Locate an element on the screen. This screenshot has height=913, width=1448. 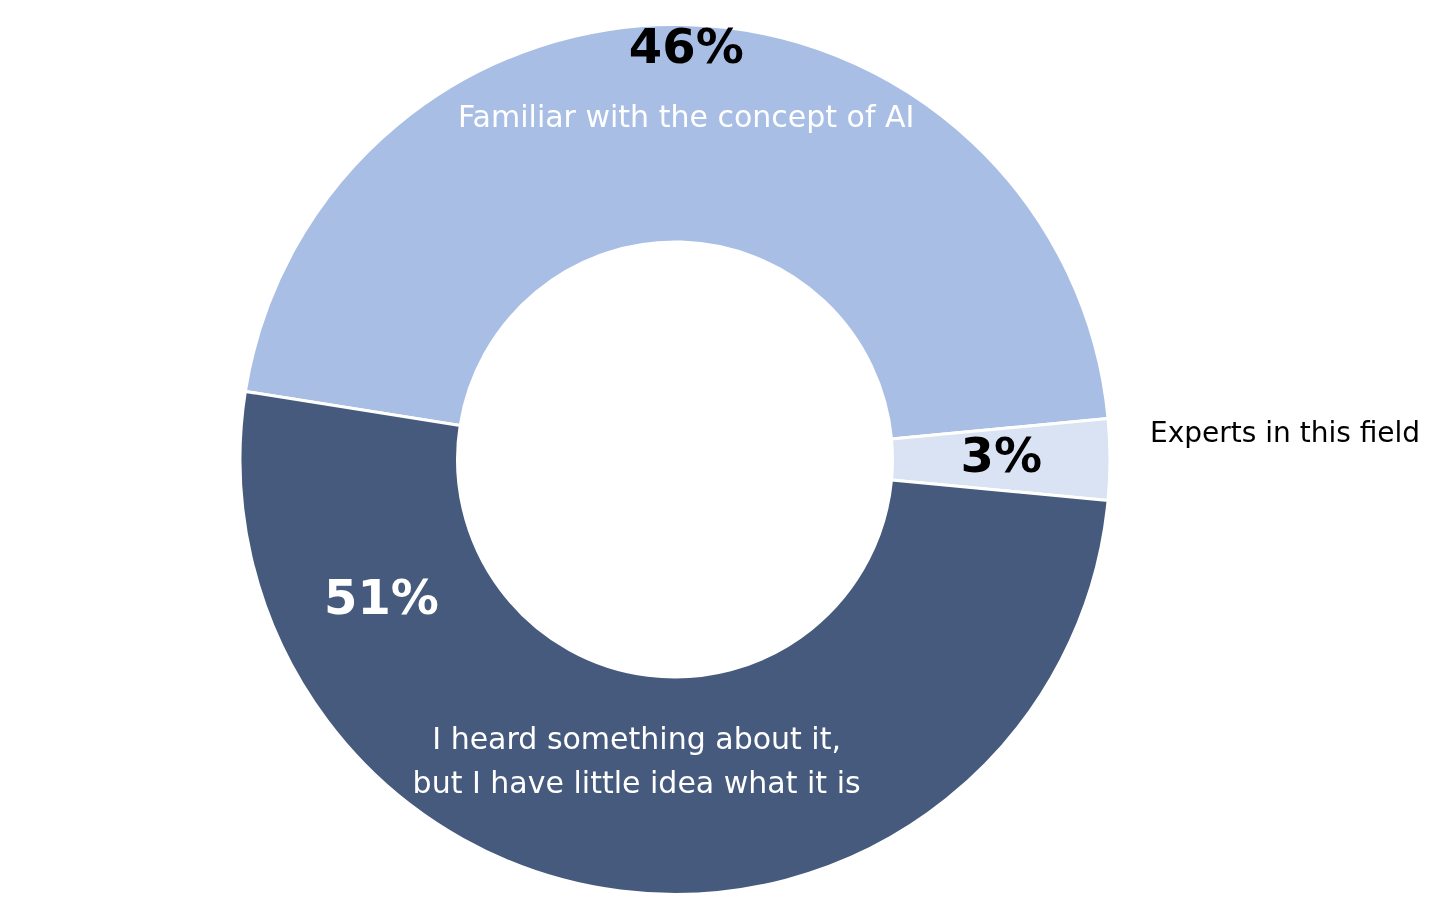
data-label: 46% is located at coordinates (686, 46).